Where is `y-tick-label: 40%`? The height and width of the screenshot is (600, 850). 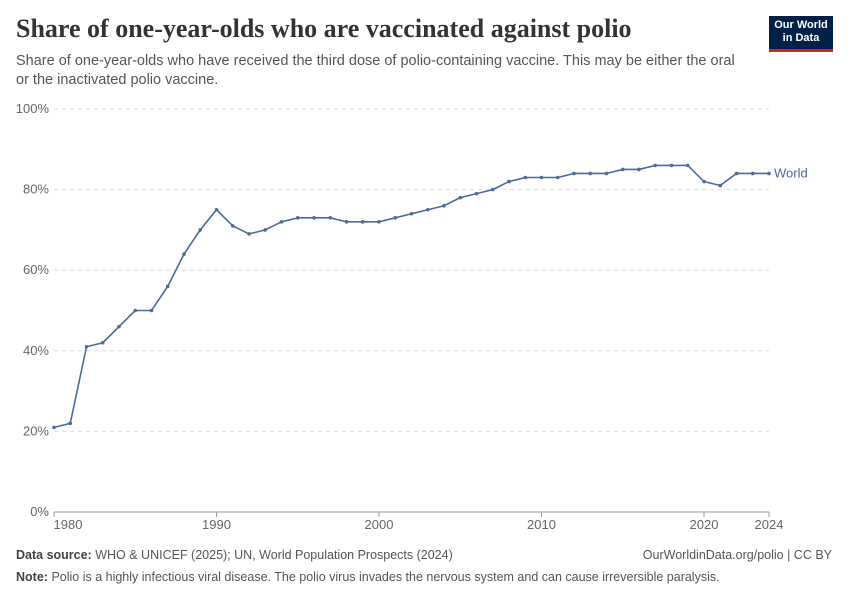
y-tick-label: 40% is located at coordinates (36, 350).